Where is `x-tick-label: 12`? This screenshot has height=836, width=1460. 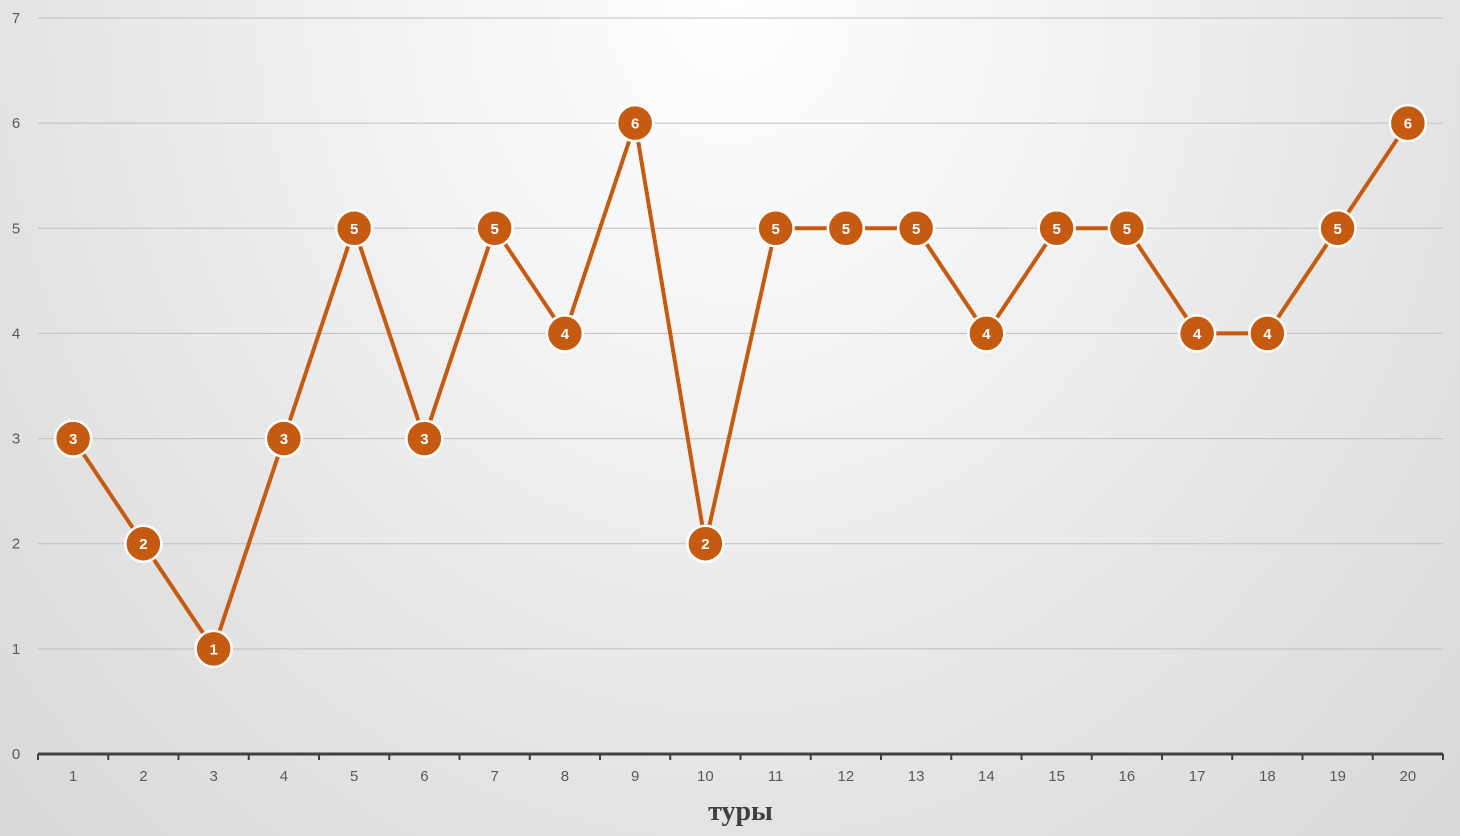
x-tick-label: 12 is located at coordinates (846, 776).